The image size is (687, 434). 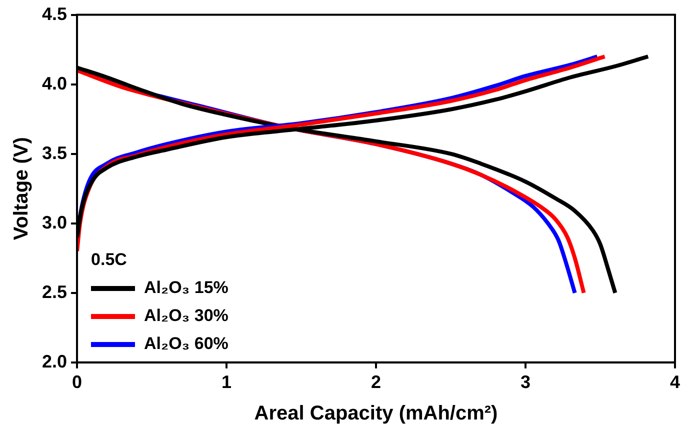 What do you see at coordinates (675, 382) in the screenshot?
I see `x-tick-label: 4` at bounding box center [675, 382].